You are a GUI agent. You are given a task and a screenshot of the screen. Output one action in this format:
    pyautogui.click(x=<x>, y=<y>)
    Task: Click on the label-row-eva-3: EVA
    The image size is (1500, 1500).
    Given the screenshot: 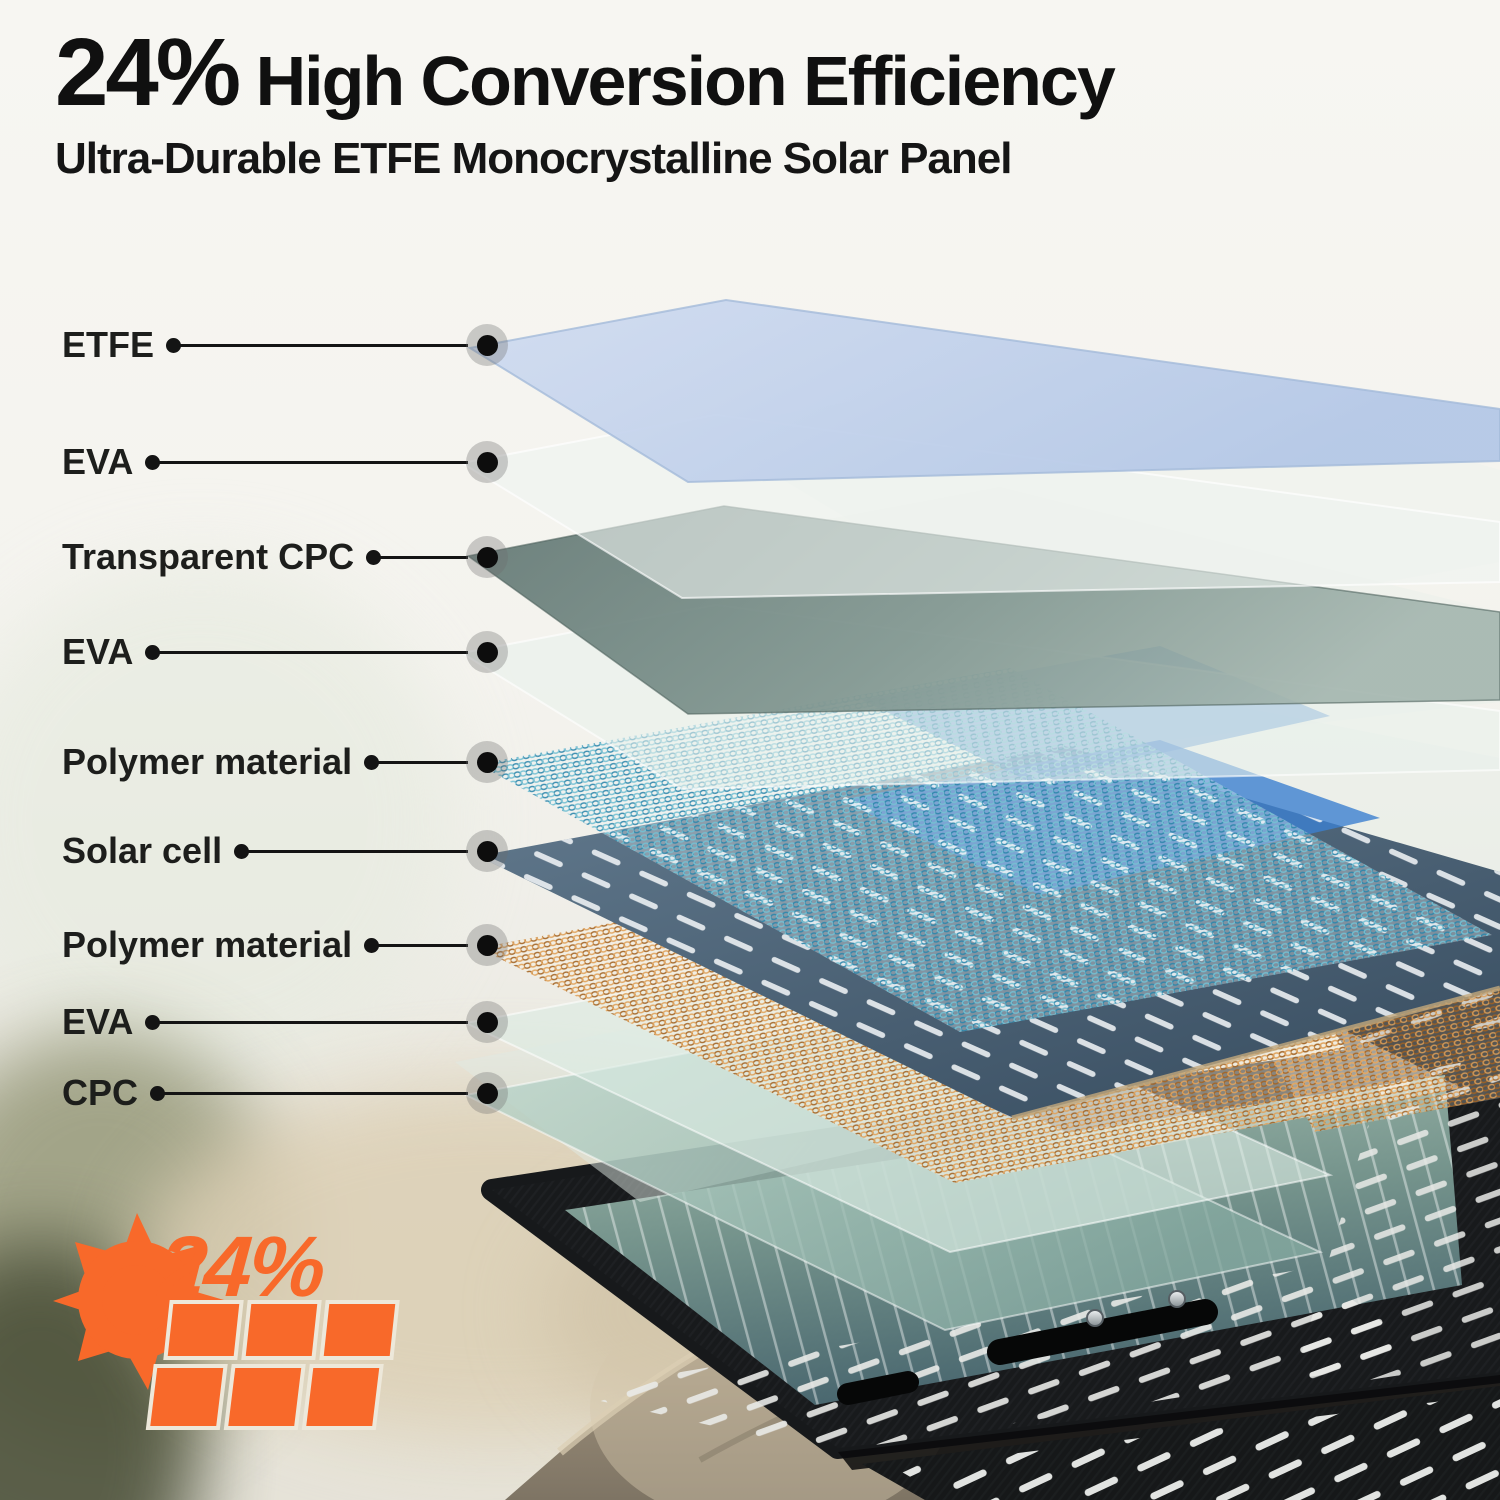 What is the action you would take?
    pyautogui.click(x=285, y=1022)
    